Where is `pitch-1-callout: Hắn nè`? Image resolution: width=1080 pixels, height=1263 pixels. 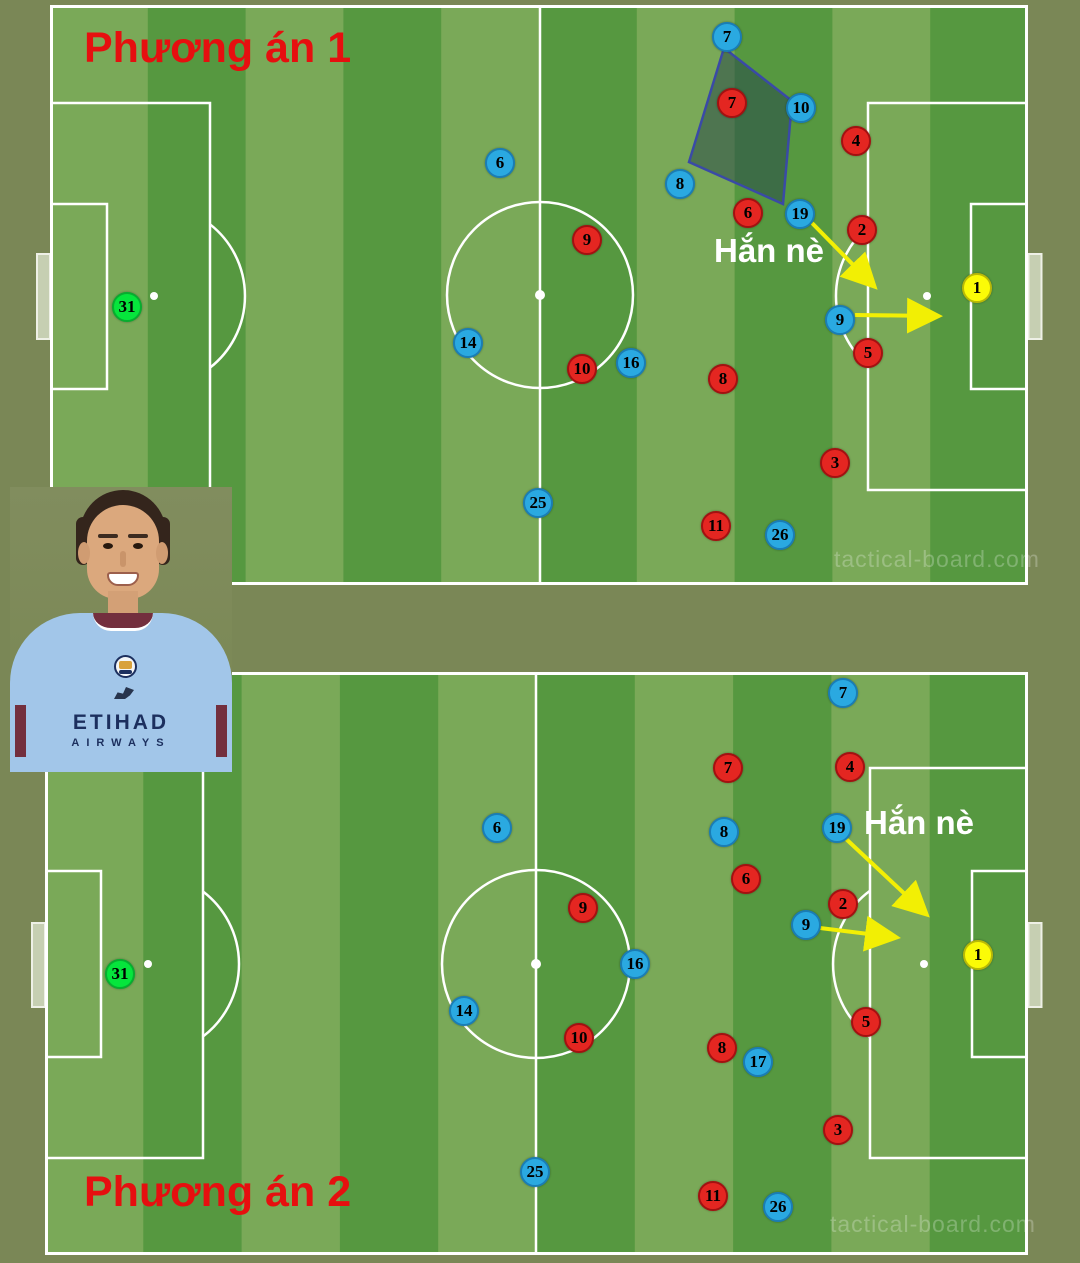
pitch-1-callout: Hắn nè is located at coordinates (769, 250).